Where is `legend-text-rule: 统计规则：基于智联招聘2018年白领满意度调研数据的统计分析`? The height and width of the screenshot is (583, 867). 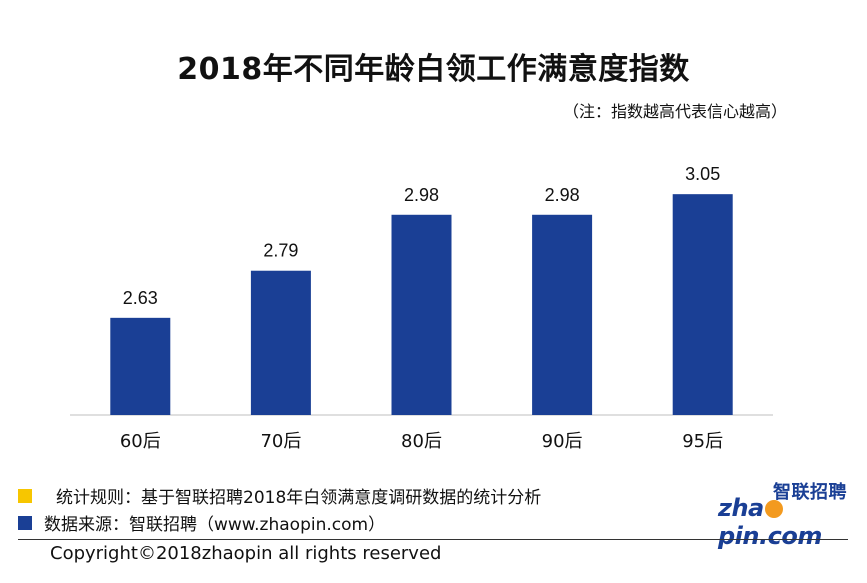 legend-text-rule: 统计规则：基于智联招聘2018年白领满意度调研数据的统计分析 is located at coordinates (299, 498).